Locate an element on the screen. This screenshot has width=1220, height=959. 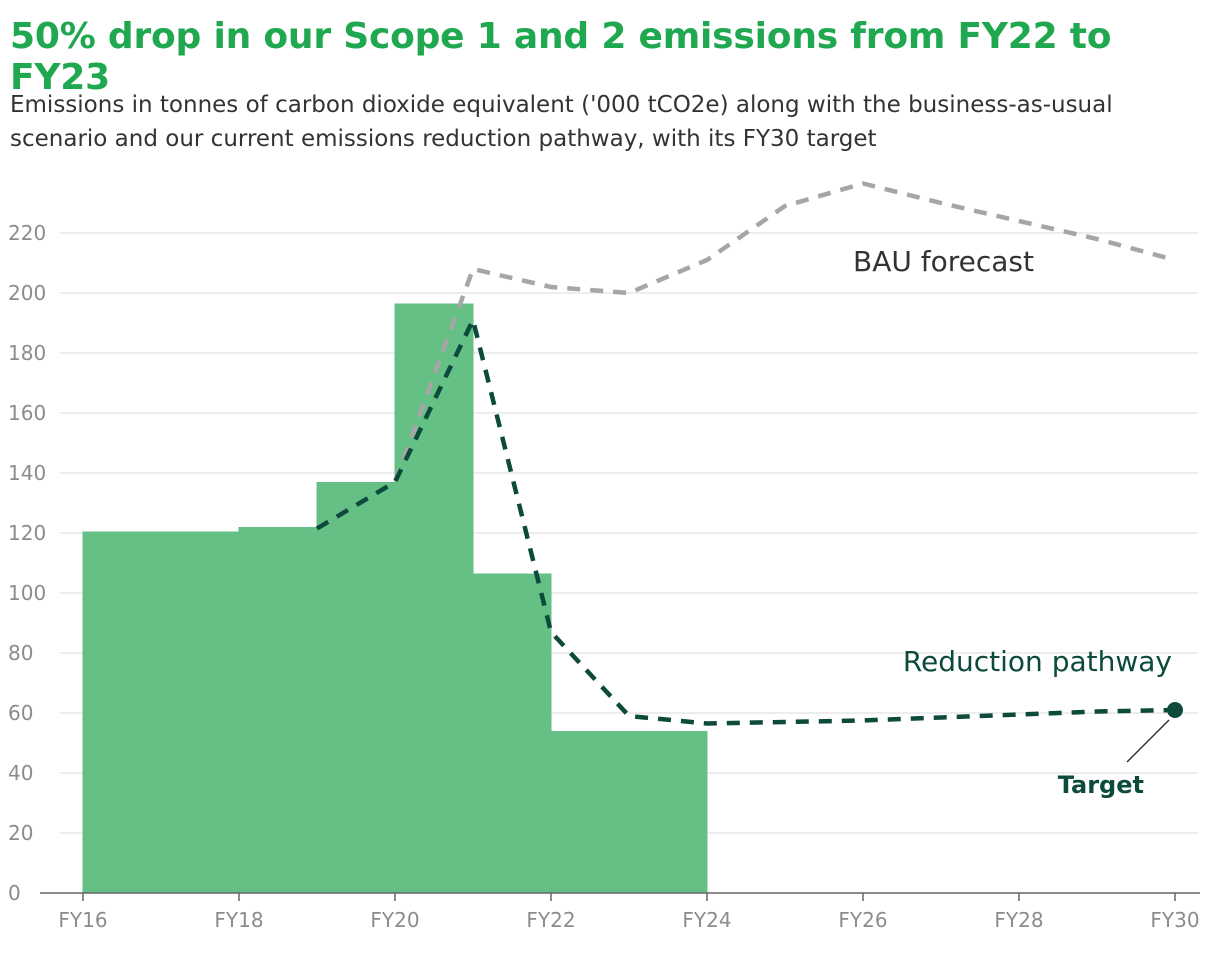
target-point is located at coordinates (1175, 710).